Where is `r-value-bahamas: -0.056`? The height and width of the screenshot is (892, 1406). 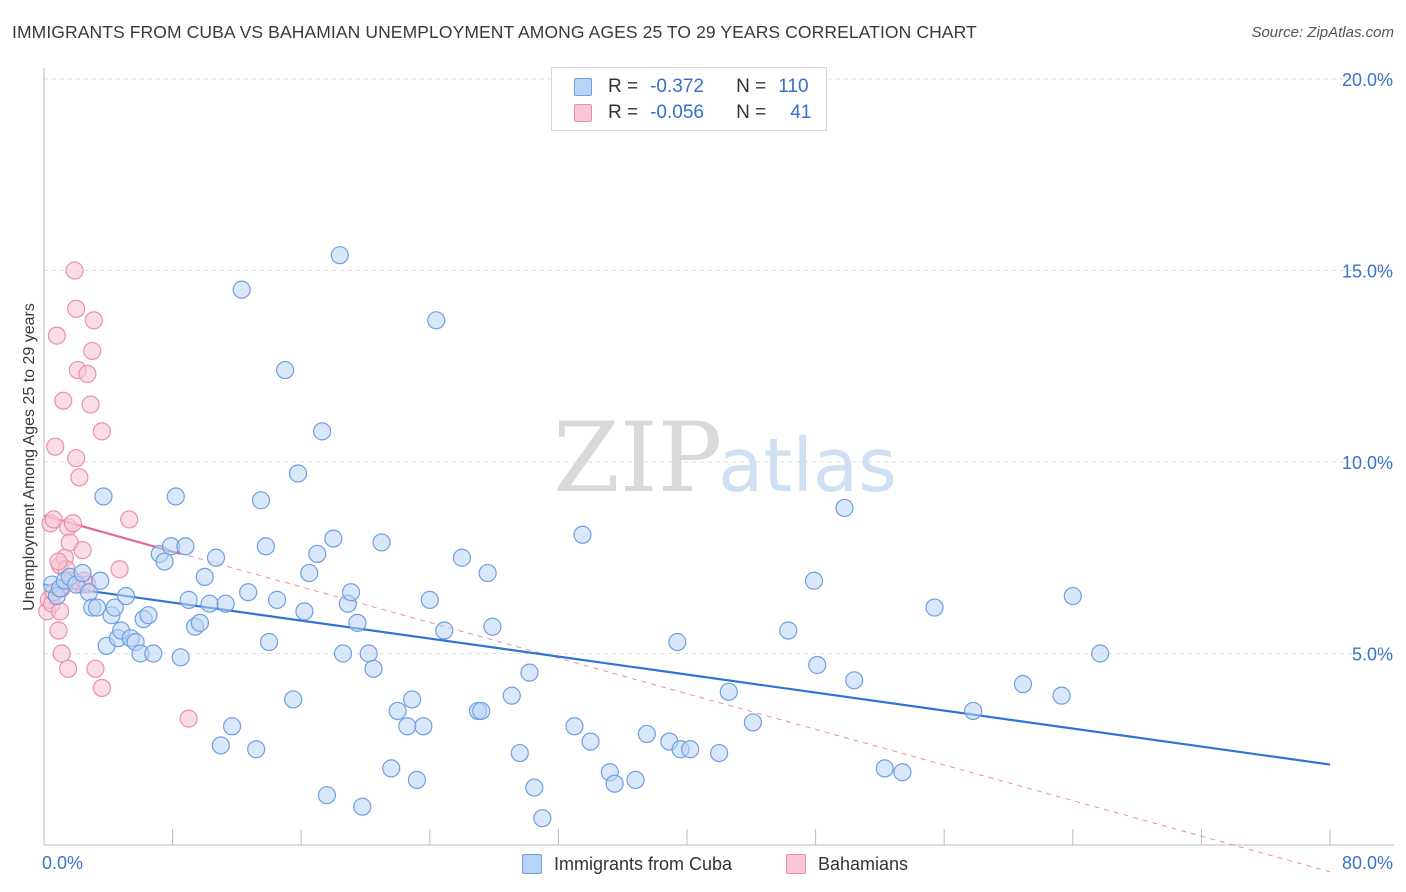
r-value-bahamas: -0.056 is located at coordinates (677, 112).